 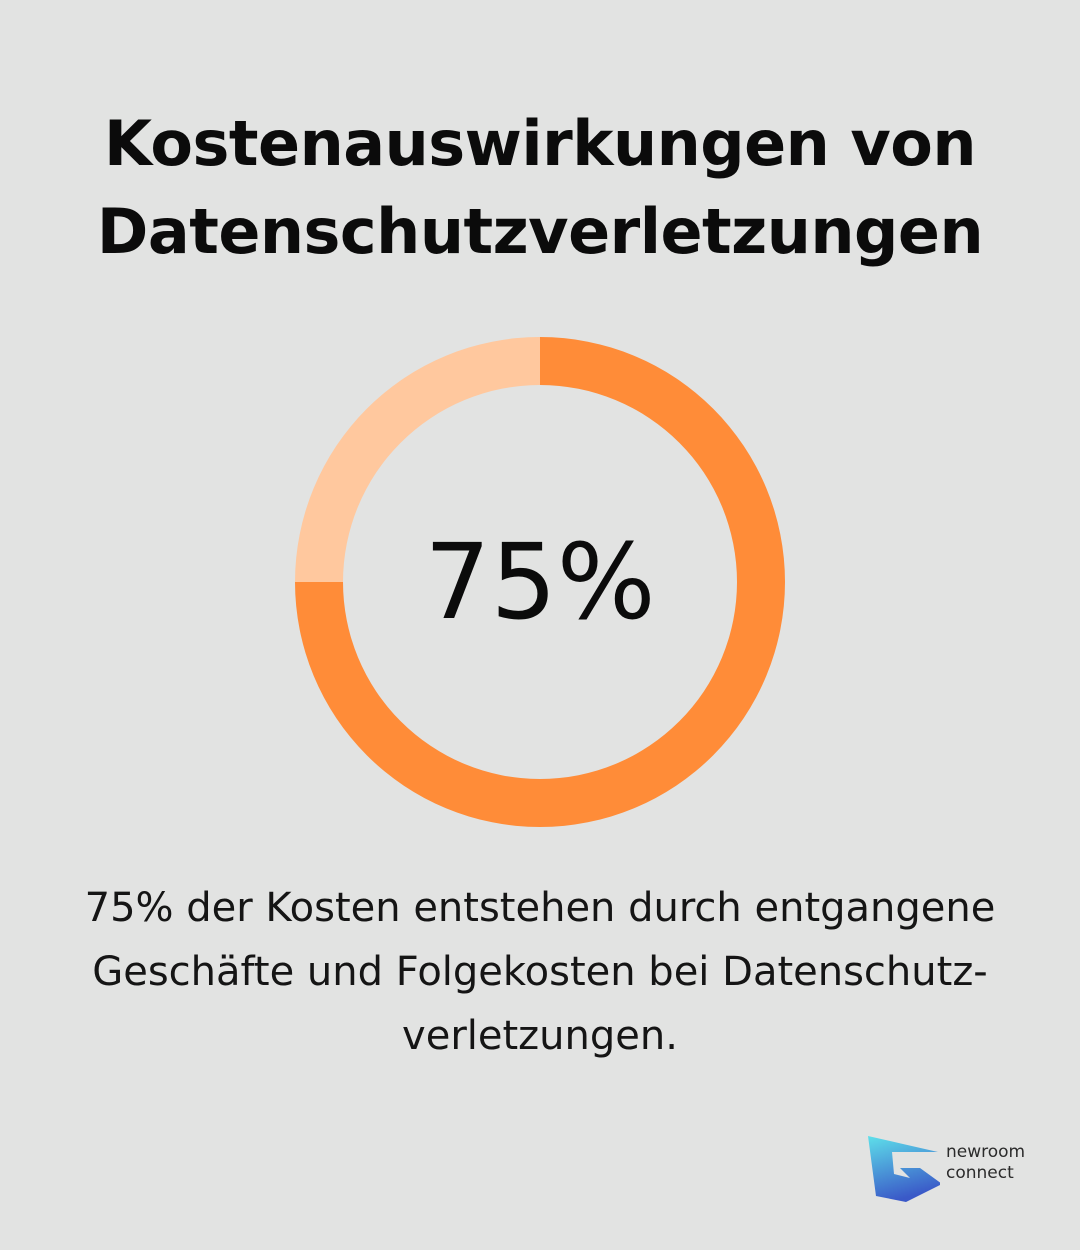 What do you see at coordinates (540, 1036) in the screenshot?
I see `description-line-3: verletzungen.` at bounding box center [540, 1036].